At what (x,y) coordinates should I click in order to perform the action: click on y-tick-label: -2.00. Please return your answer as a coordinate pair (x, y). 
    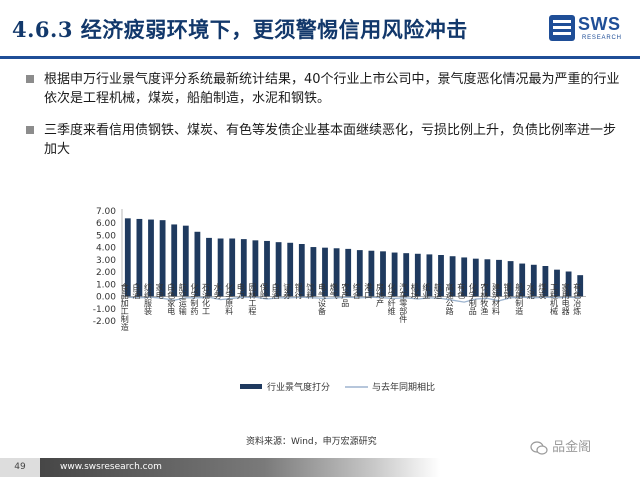
    Looking at the image, I should click on (105, 322).